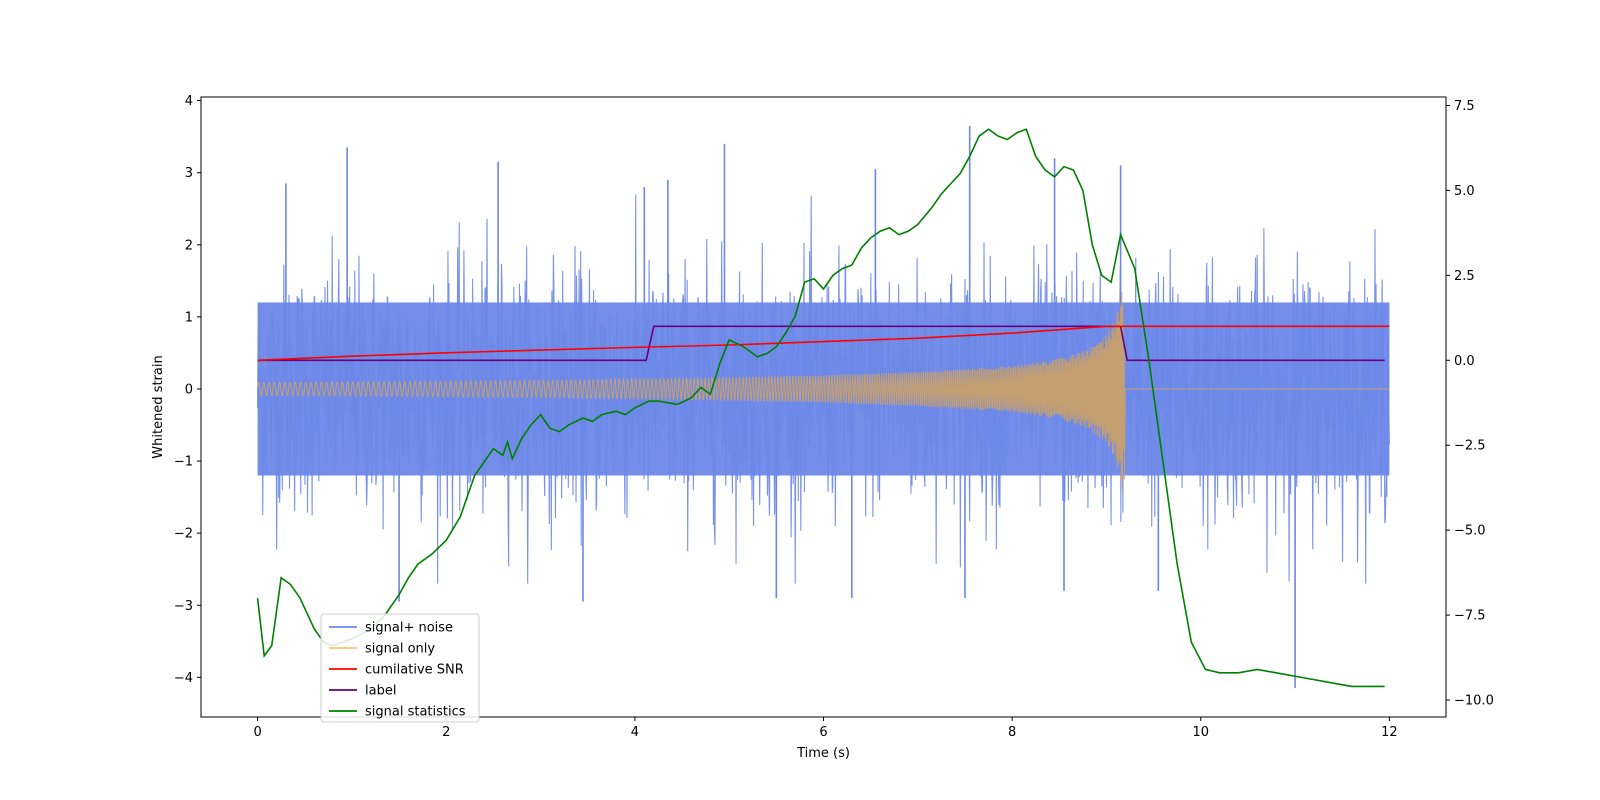  Describe the element at coordinates (189, 317) in the screenshot. I see `y-tick-label: 1` at that location.